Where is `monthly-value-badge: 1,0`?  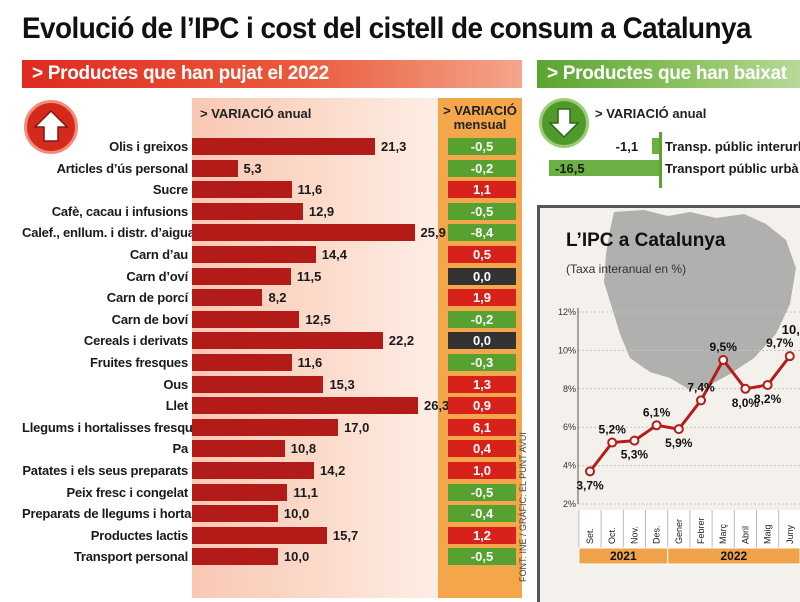 monthly-value-badge: 1,0 is located at coordinates (482, 470).